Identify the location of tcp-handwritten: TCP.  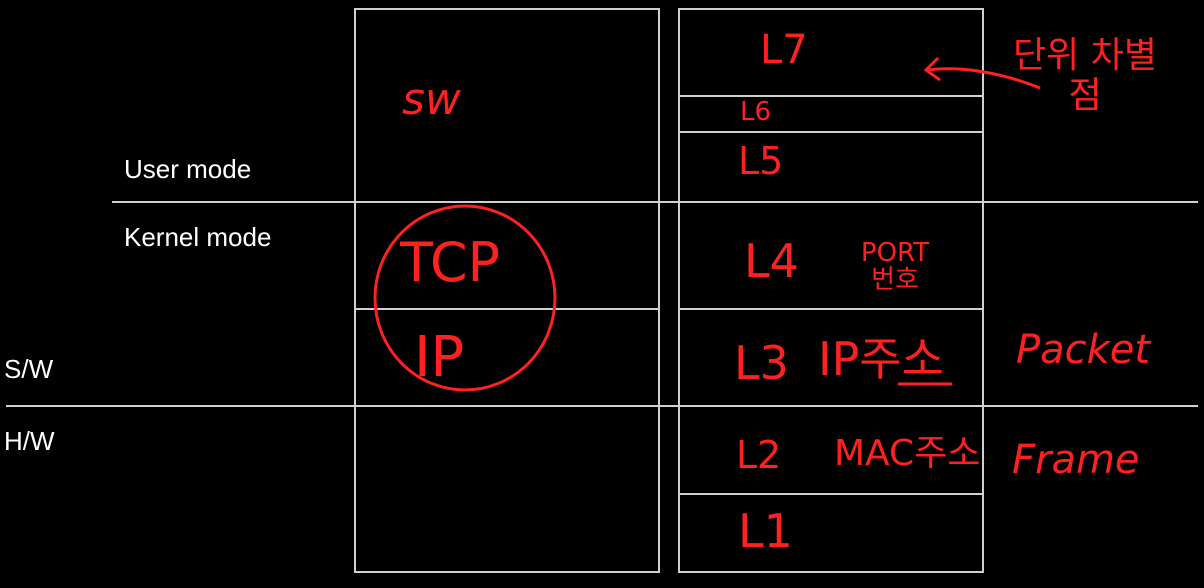
(450, 262).